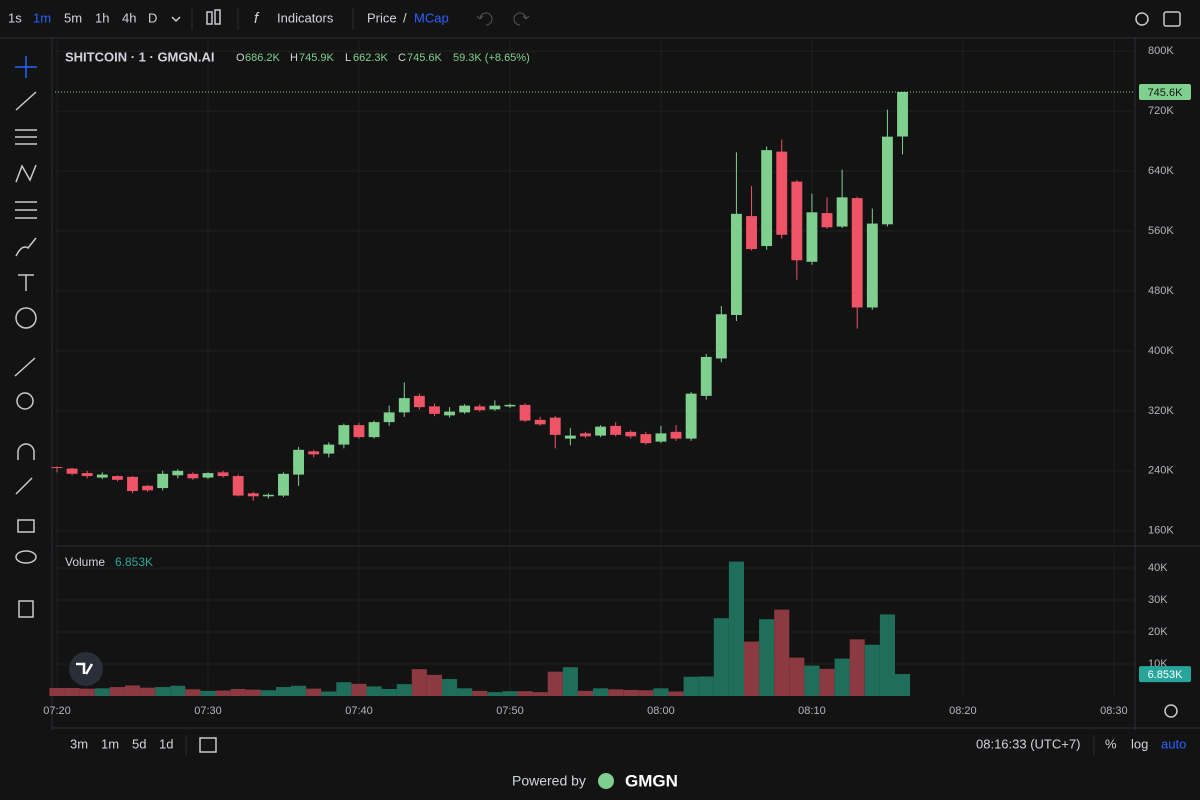 Image resolution: width=1200 pixels, height=800 pixels. Describe the element at coordinates (1028, 743) in the screenshot. I see `clock: 08:16:33 (UTC+7)` at that location.